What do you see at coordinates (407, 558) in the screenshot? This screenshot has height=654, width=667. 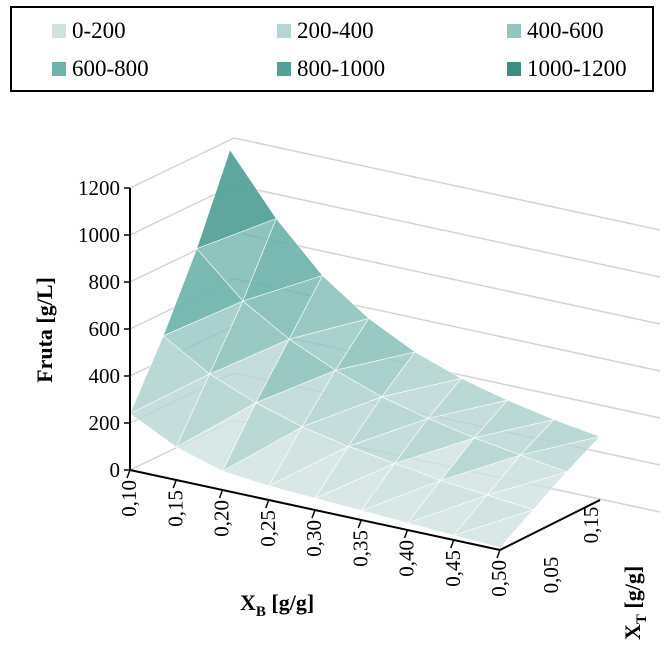 I see `x-tick-label: 0,40` at bounding box center [407, 558].